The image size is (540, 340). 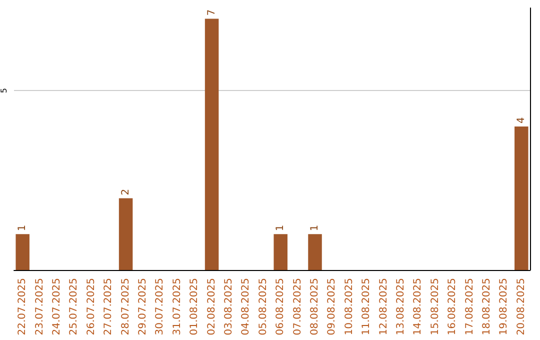 I want to click on x-tick-label: 05.08.2025, so click(x=263, y=307).